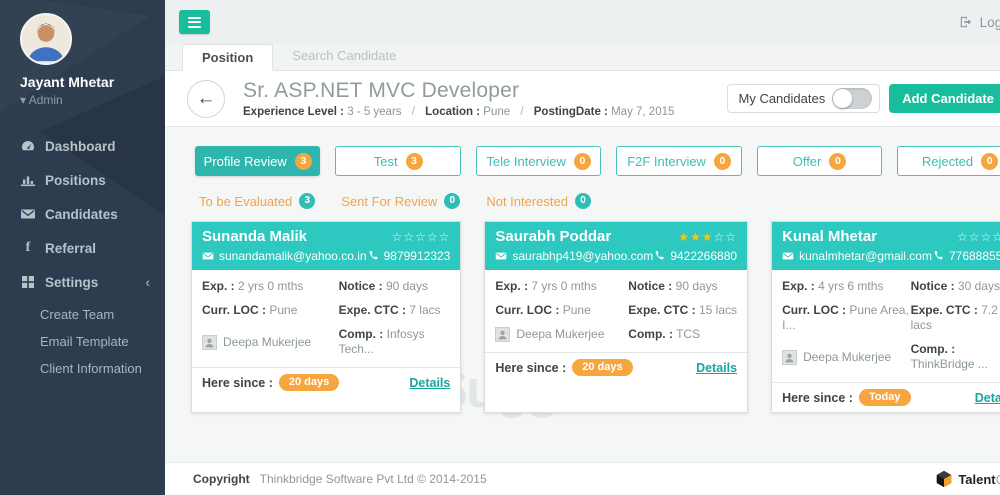 This screenshot has height=495, width=1000. Describe the element at coordinates (228, 57) in the screenshot. I see `tab-position: Position` at that location.